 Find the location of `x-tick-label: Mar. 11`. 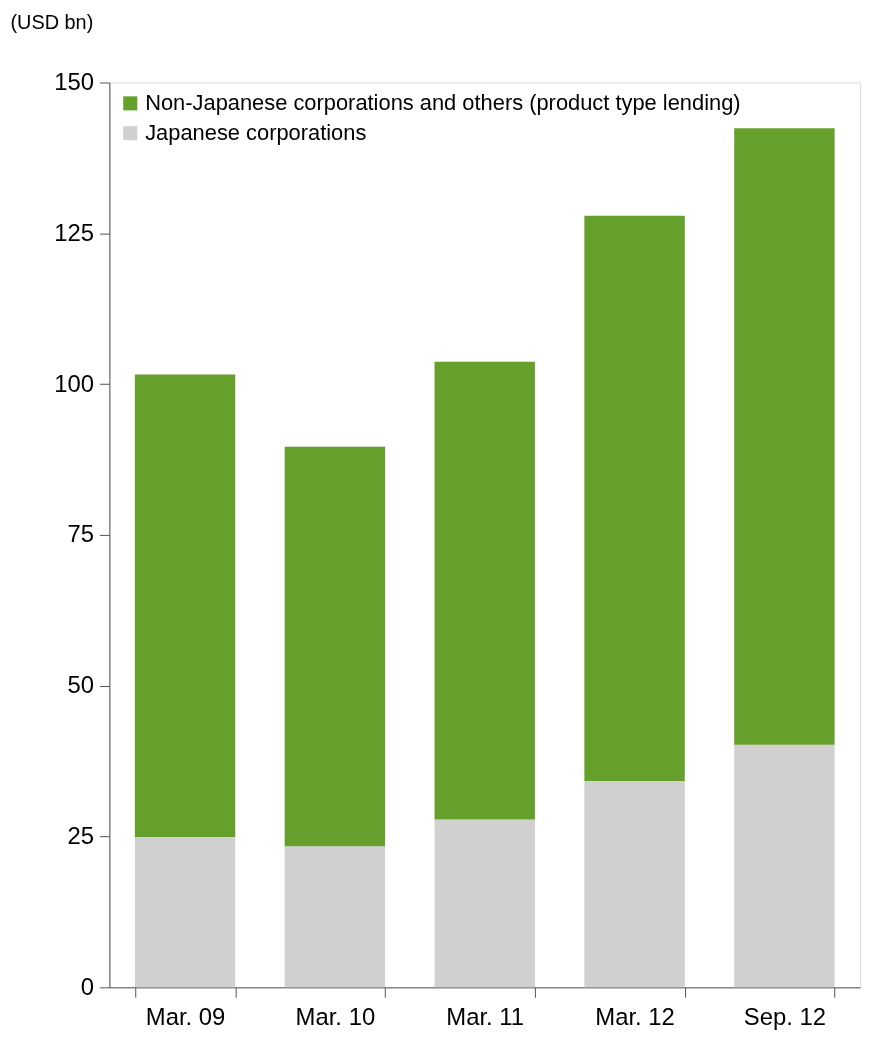

x-tick-label: Mar. 11 is located at coordinates (485, 1016).